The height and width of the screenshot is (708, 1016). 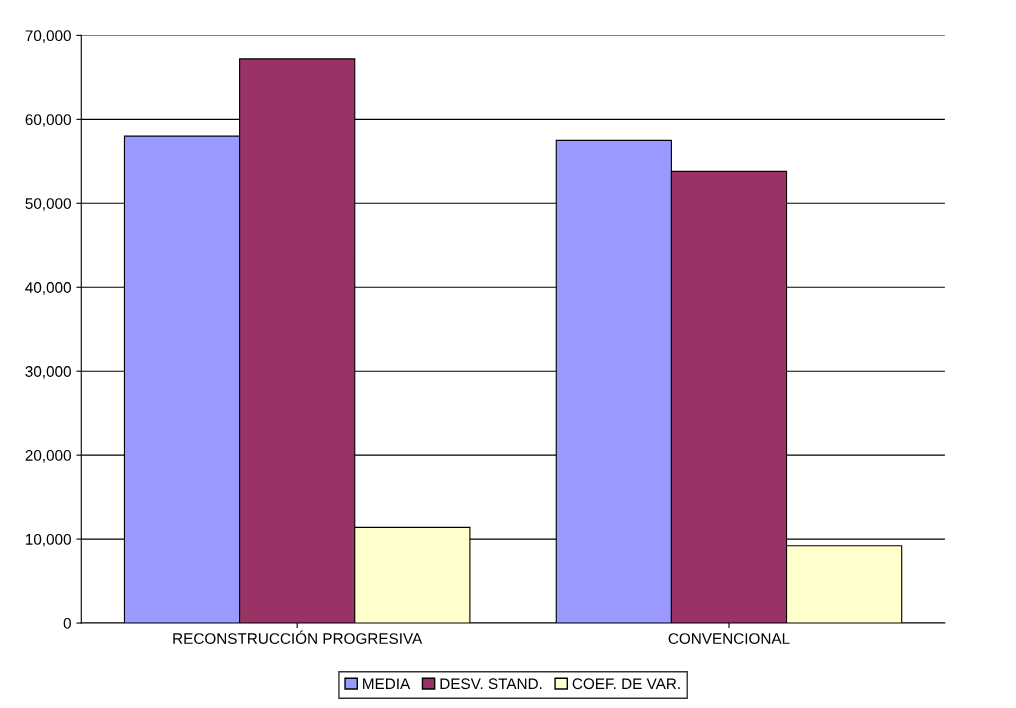 I want to click on y-tick-label: 40,000, so click(x=48, y=288).